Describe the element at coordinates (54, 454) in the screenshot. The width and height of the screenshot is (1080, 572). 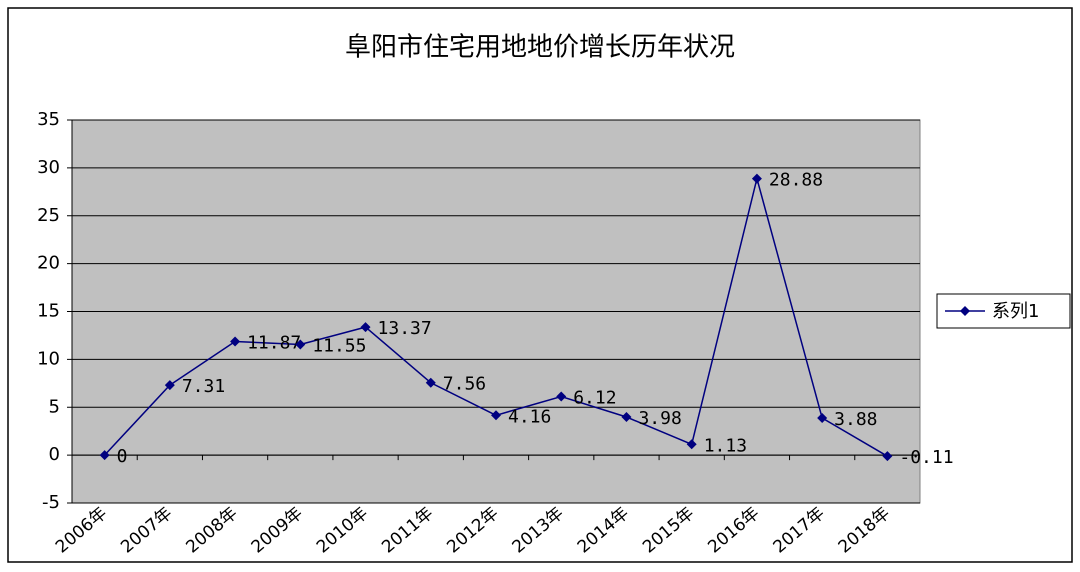
I see `y-tick-label: 0` at that location.